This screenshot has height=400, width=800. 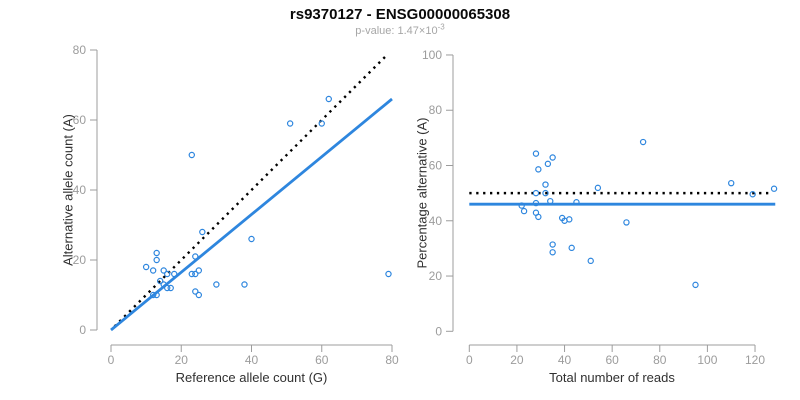 I want to click on x-tick-label: 120, so click(x=755, y=360).